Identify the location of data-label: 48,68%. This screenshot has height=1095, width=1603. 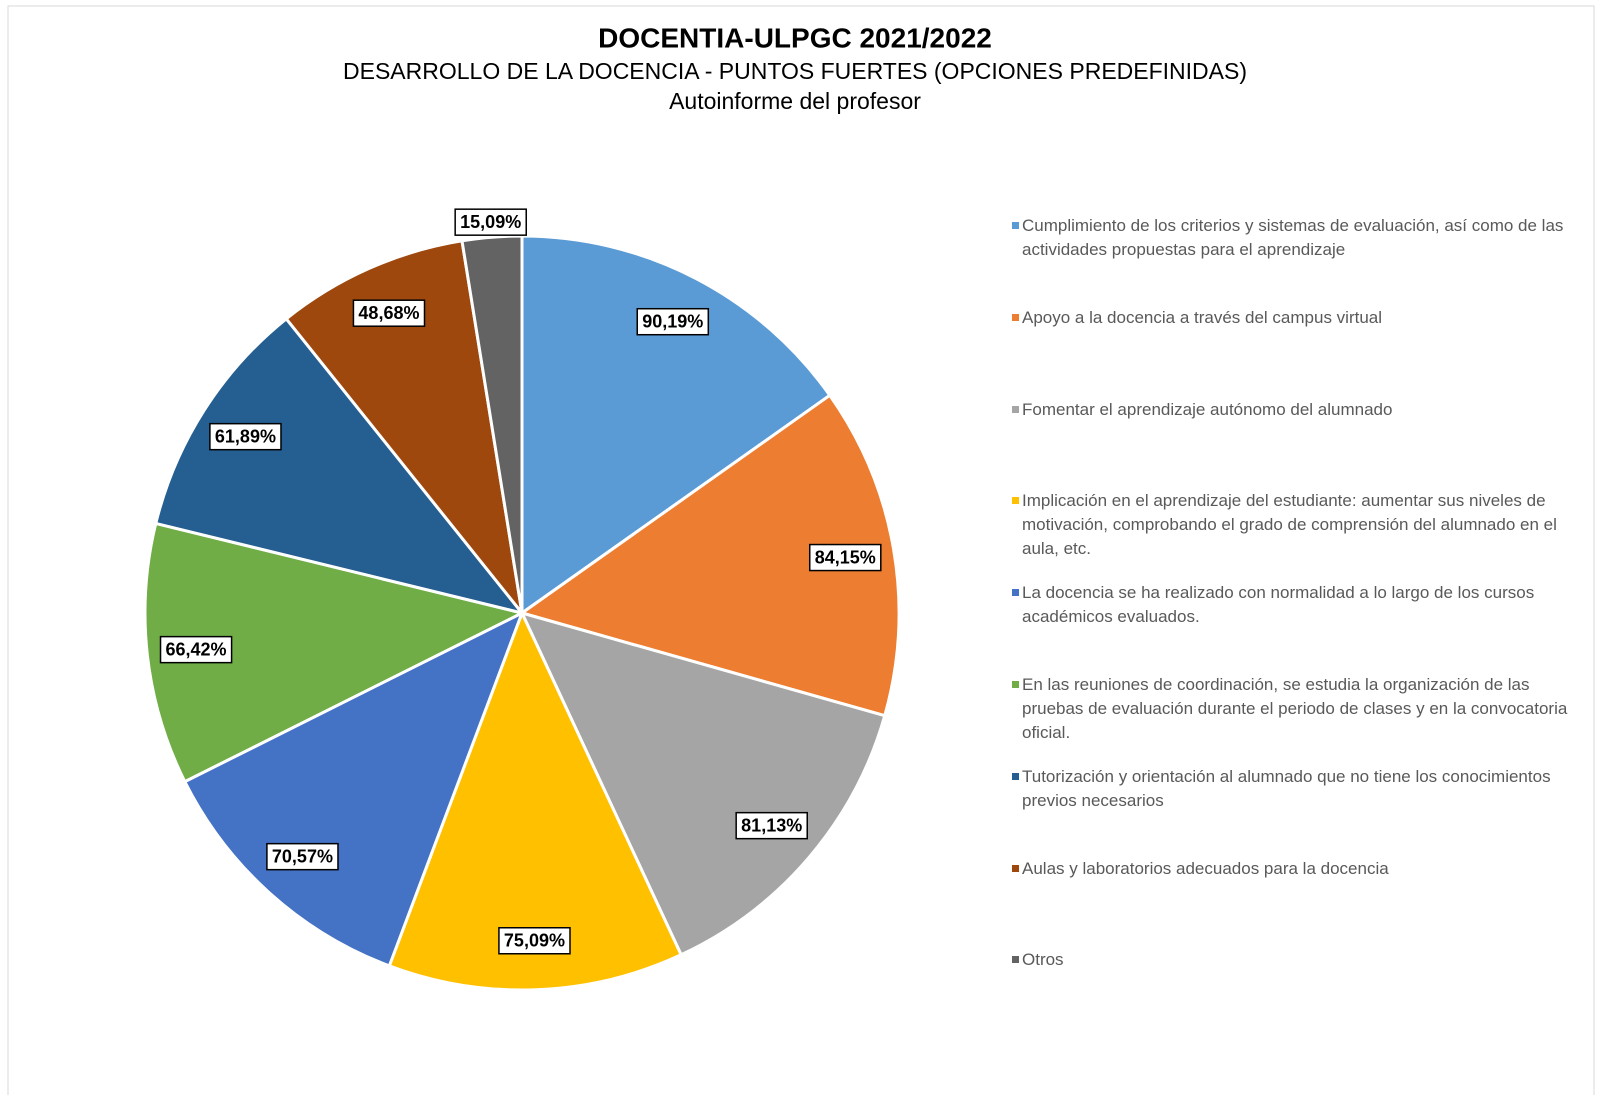
(388, 313).